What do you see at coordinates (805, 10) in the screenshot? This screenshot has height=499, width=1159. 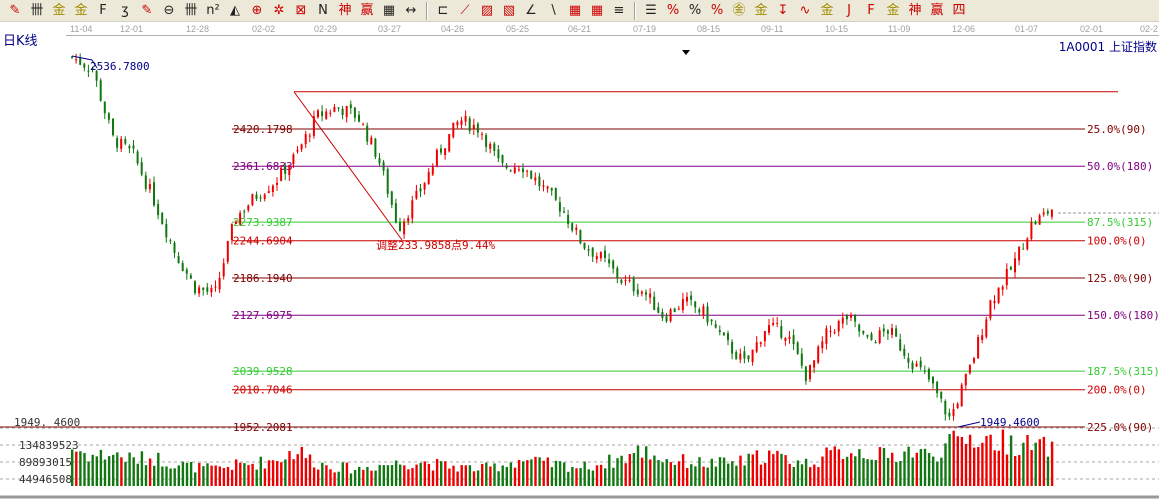 I see `sine-icon: ∿` at bounding box center [805, 10].